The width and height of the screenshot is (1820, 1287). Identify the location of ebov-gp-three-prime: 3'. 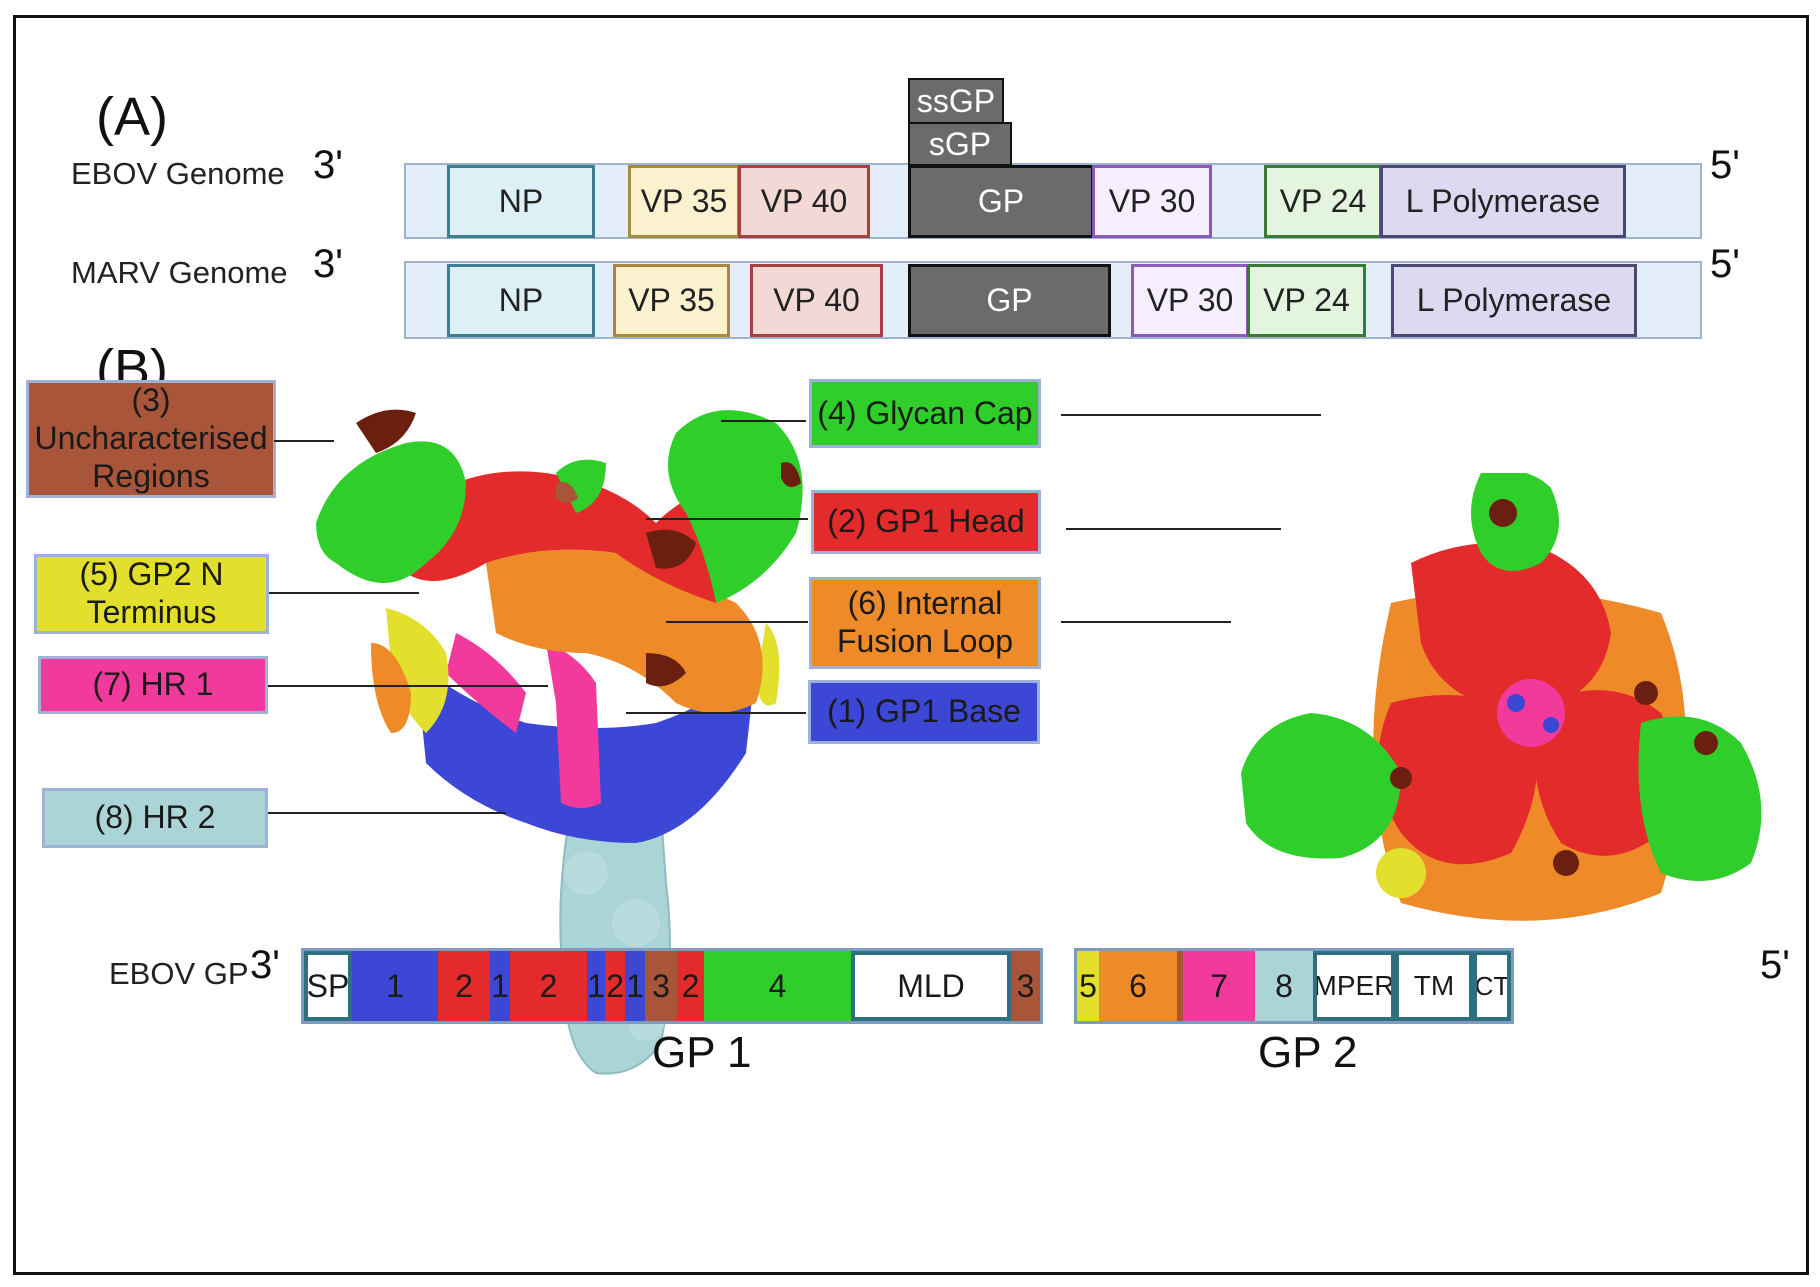
(265, 965).